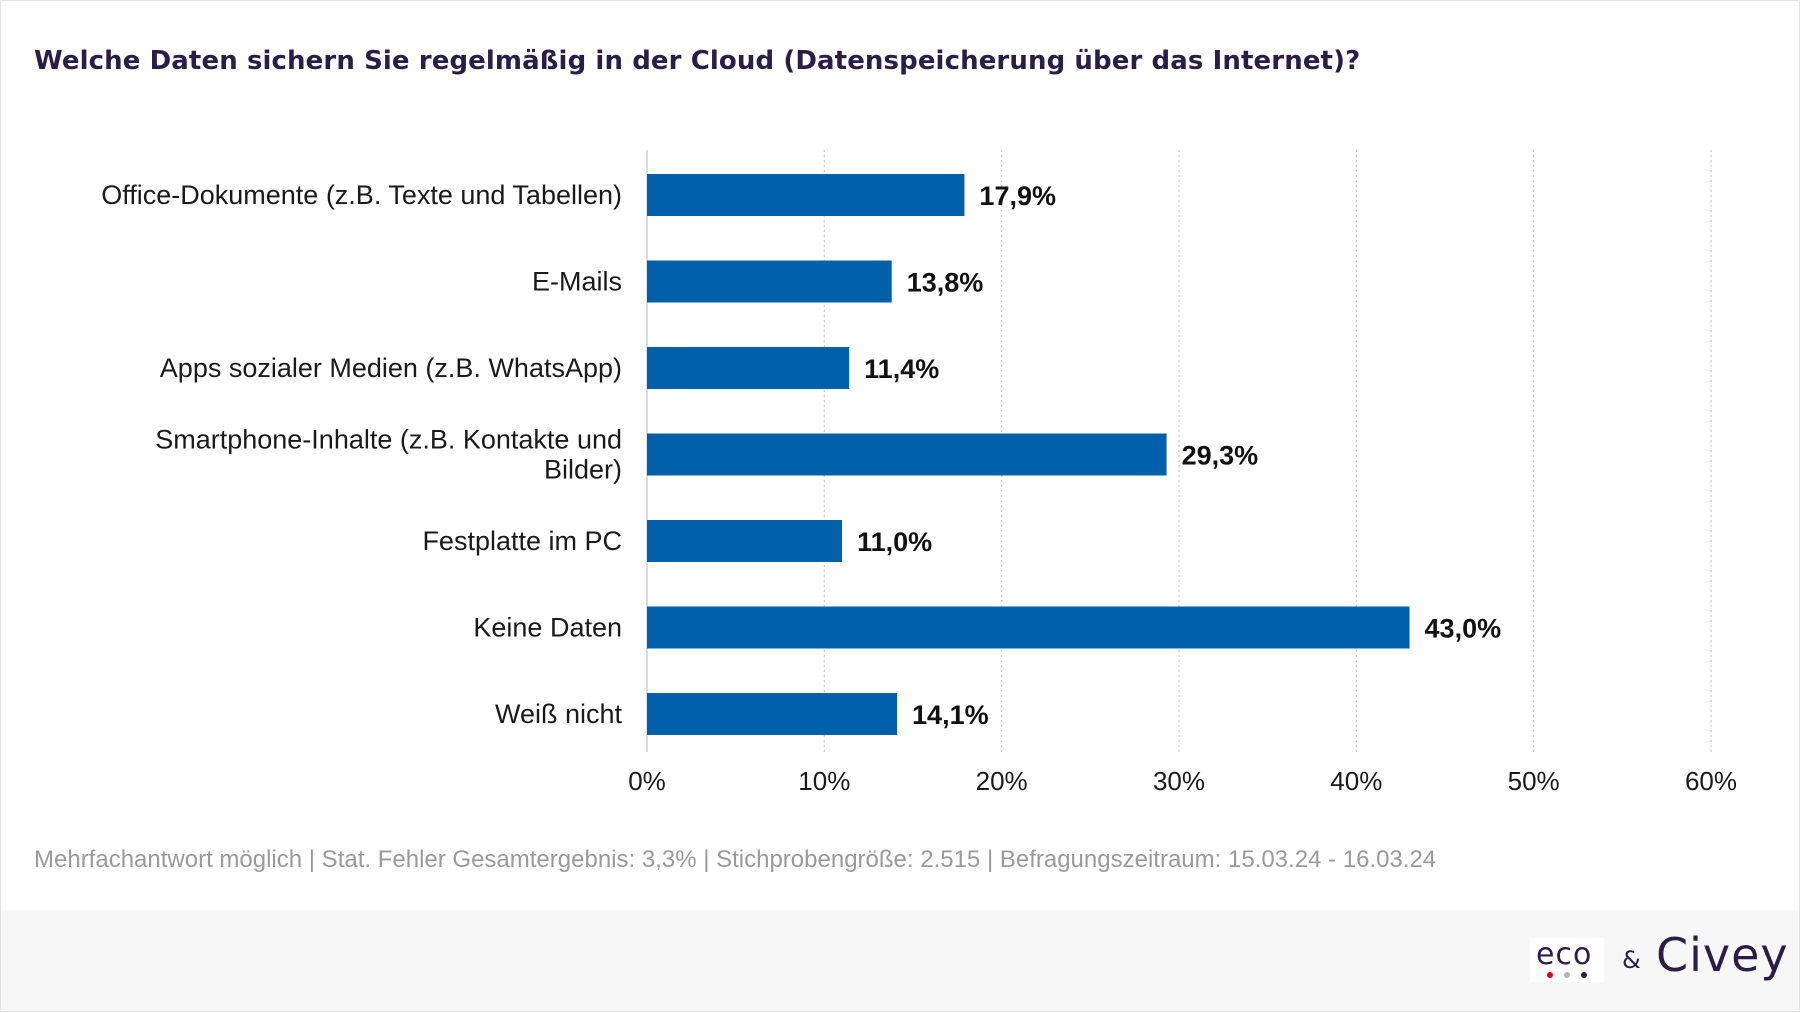 The width and height of the screenshot is (1800, 1012). I want to click on category-label: Keine Daten, so click(547, 628).